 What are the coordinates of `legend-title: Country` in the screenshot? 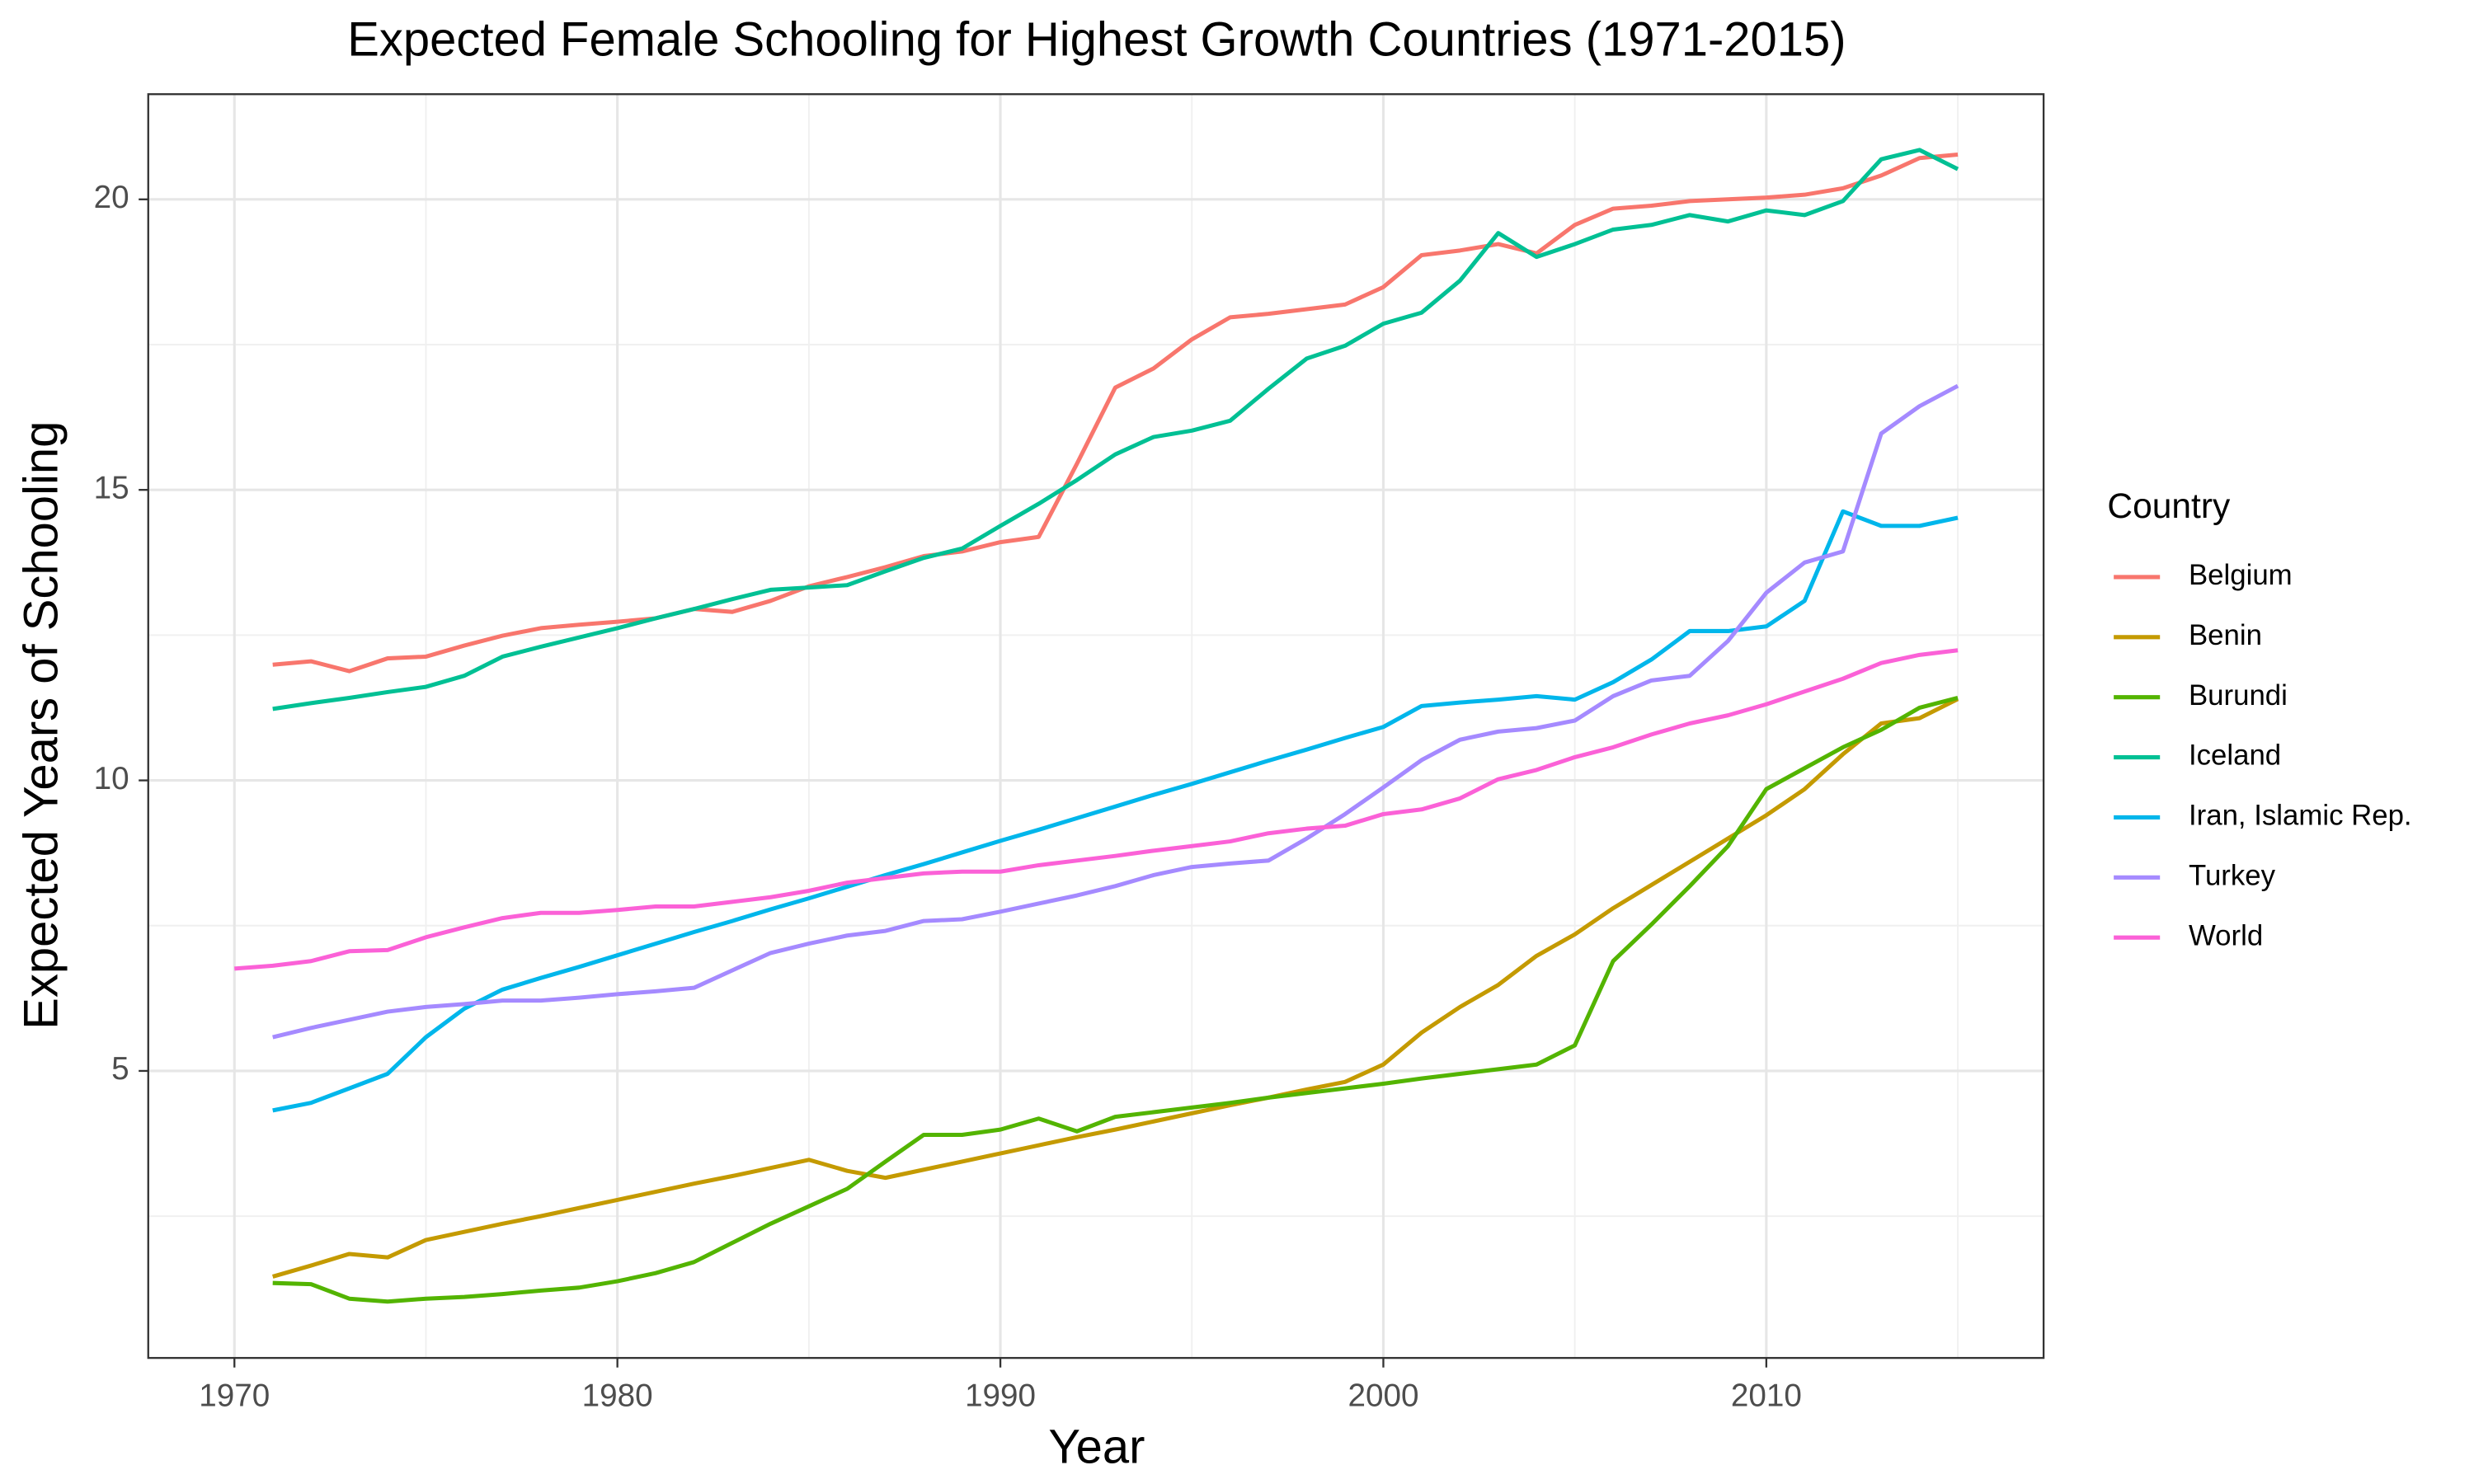 It's located at (2169, 506).